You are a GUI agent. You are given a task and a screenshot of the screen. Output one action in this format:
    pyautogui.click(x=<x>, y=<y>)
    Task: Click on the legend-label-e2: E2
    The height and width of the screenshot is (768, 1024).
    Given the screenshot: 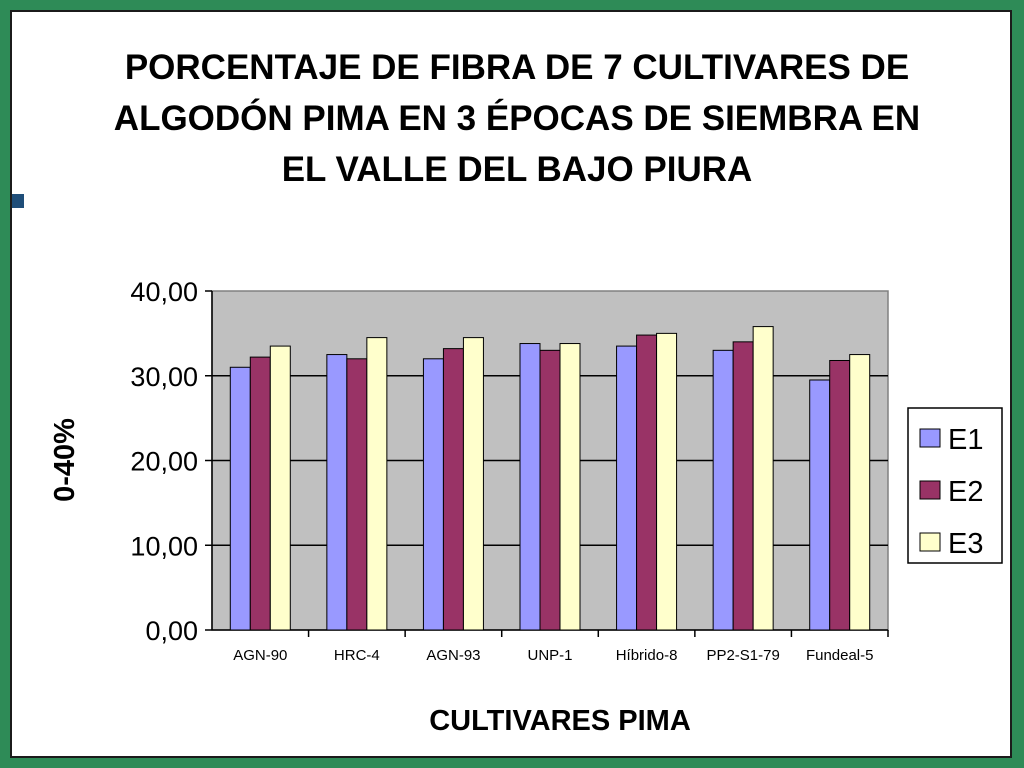 What is the action you would take?
    pyautogui.click(x=965, y=492)
    